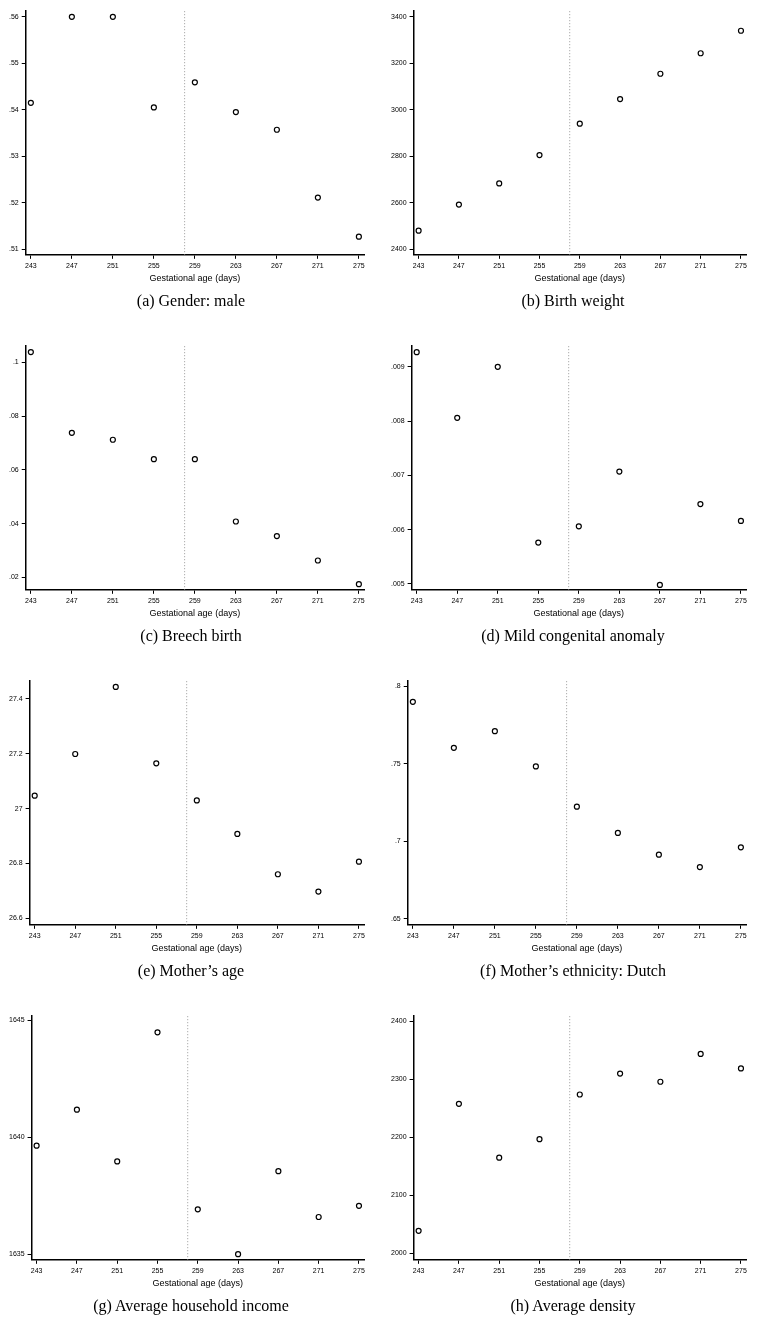  I want to click on text: (e) Mother’s age, so click(191, 971).